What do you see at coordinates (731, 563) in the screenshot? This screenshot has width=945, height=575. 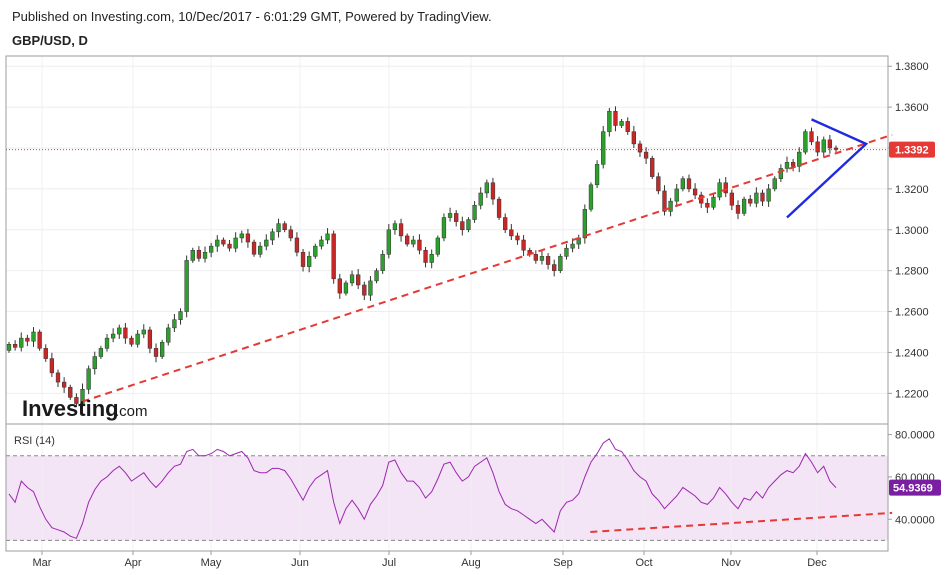 I see `month-label: Nov` at bounding box center [731, 563].